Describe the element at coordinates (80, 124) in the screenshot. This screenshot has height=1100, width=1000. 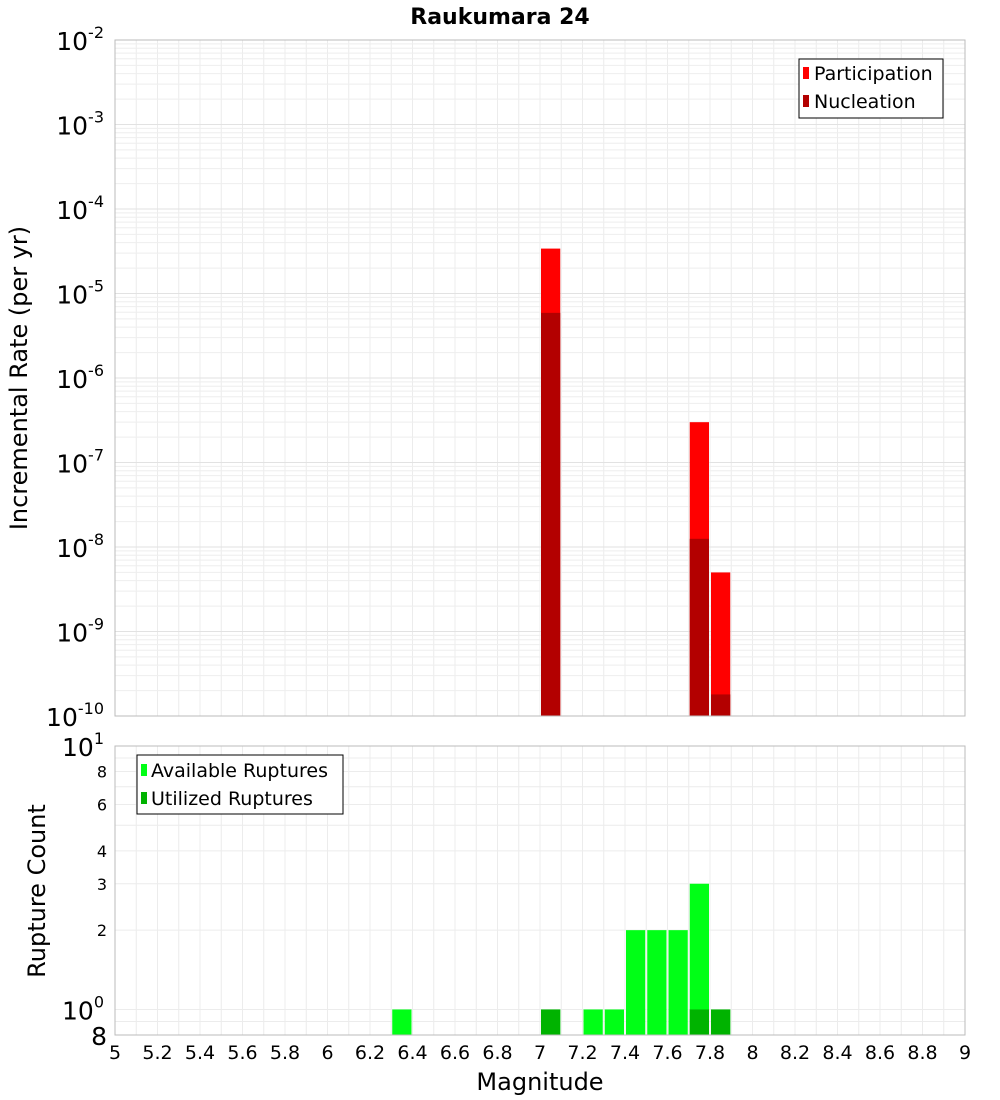
I see `top-y-tick-label: 10⁻³` at that location.